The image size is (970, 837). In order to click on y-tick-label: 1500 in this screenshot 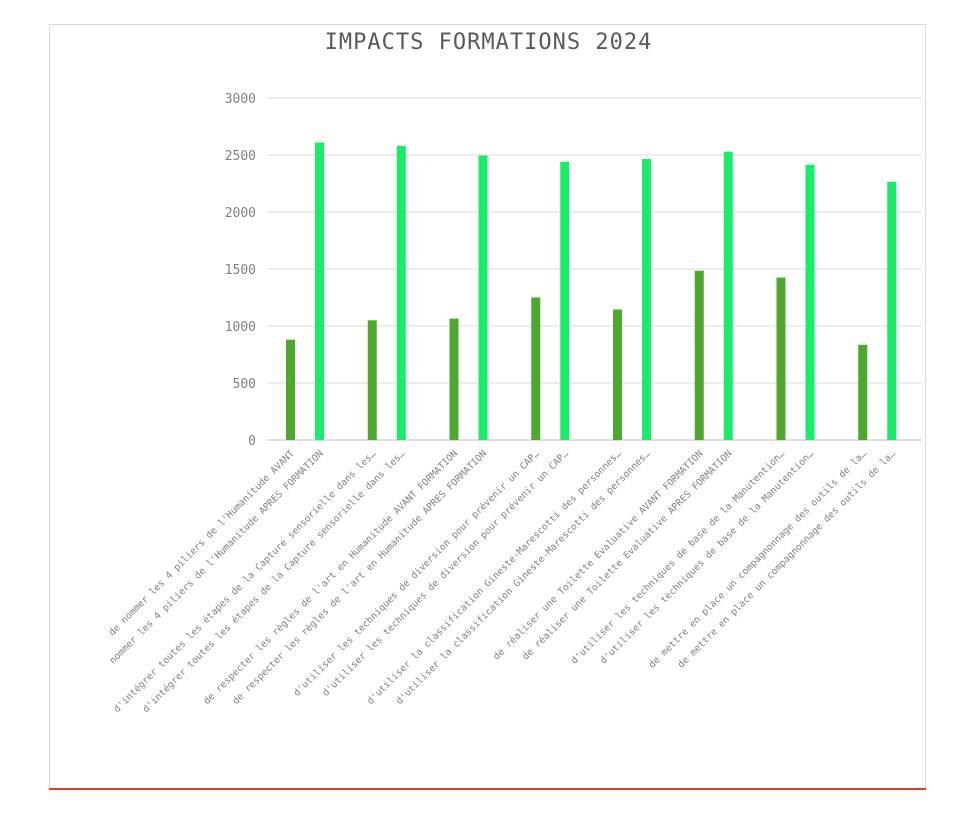, I will do `click(240, 270)`.